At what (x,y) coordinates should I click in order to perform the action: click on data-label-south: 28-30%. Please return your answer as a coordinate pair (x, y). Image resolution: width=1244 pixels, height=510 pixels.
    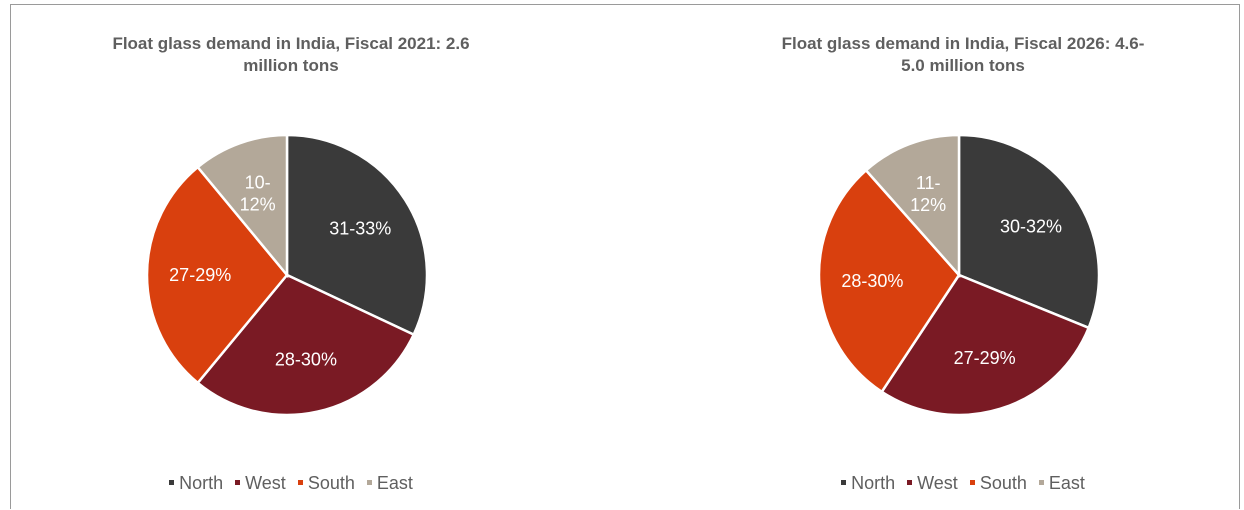
    Looking at the image, I should click on (872, 281).